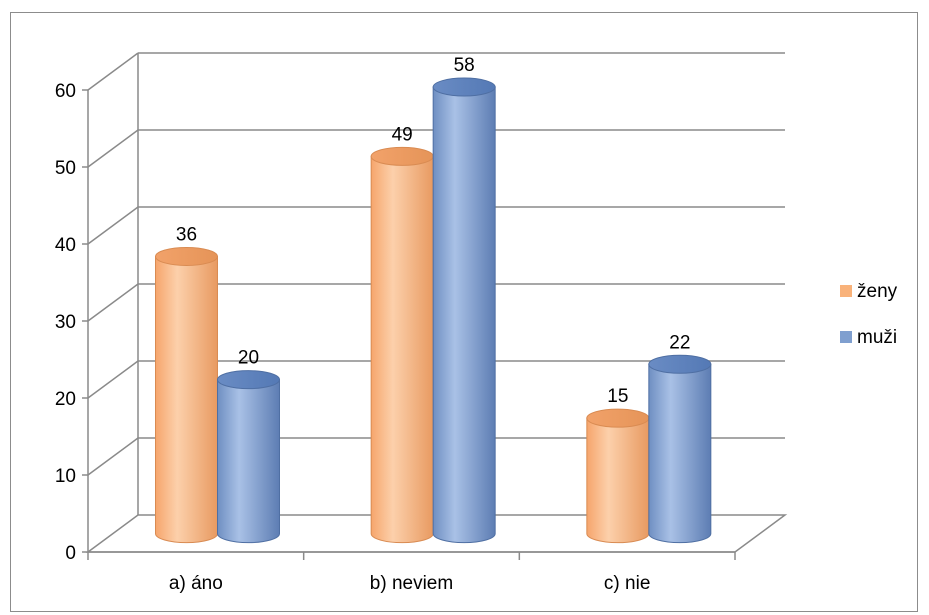 The height and width of the screenshot is (615, 929). I want to click on legend-swatch-muži, so click(846, 337).